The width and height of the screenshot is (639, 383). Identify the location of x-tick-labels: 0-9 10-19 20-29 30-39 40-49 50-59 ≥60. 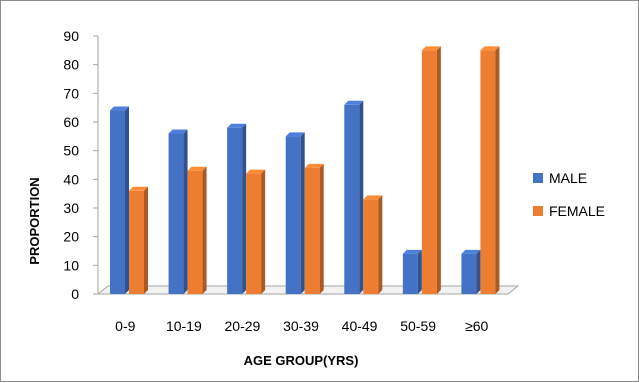
(301, 326).